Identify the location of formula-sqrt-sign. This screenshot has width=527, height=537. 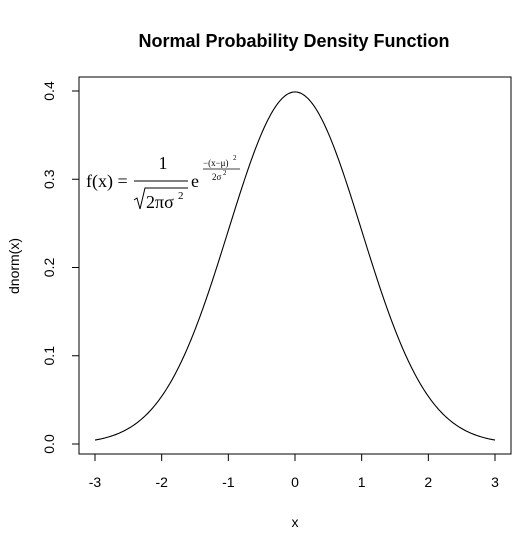
(160, 198).